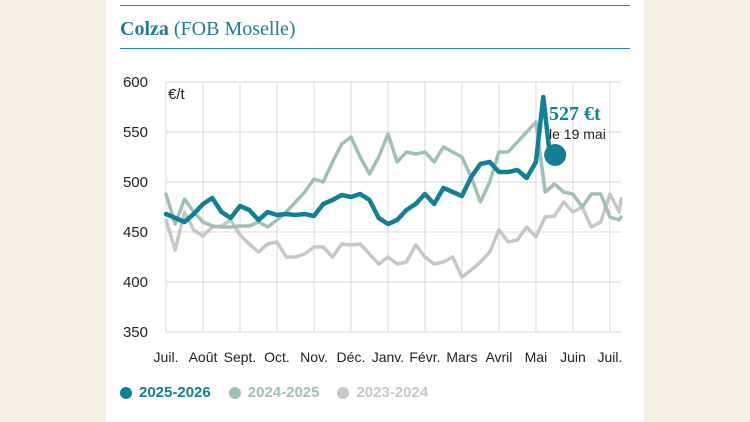 This screenshot has height=422, width=750. I want to click on x-tick-label: Oct., so click(277, 357).